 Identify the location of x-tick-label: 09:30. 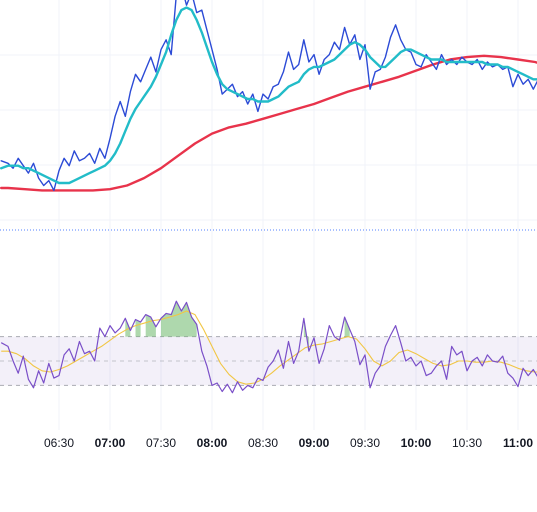
(365, 443).